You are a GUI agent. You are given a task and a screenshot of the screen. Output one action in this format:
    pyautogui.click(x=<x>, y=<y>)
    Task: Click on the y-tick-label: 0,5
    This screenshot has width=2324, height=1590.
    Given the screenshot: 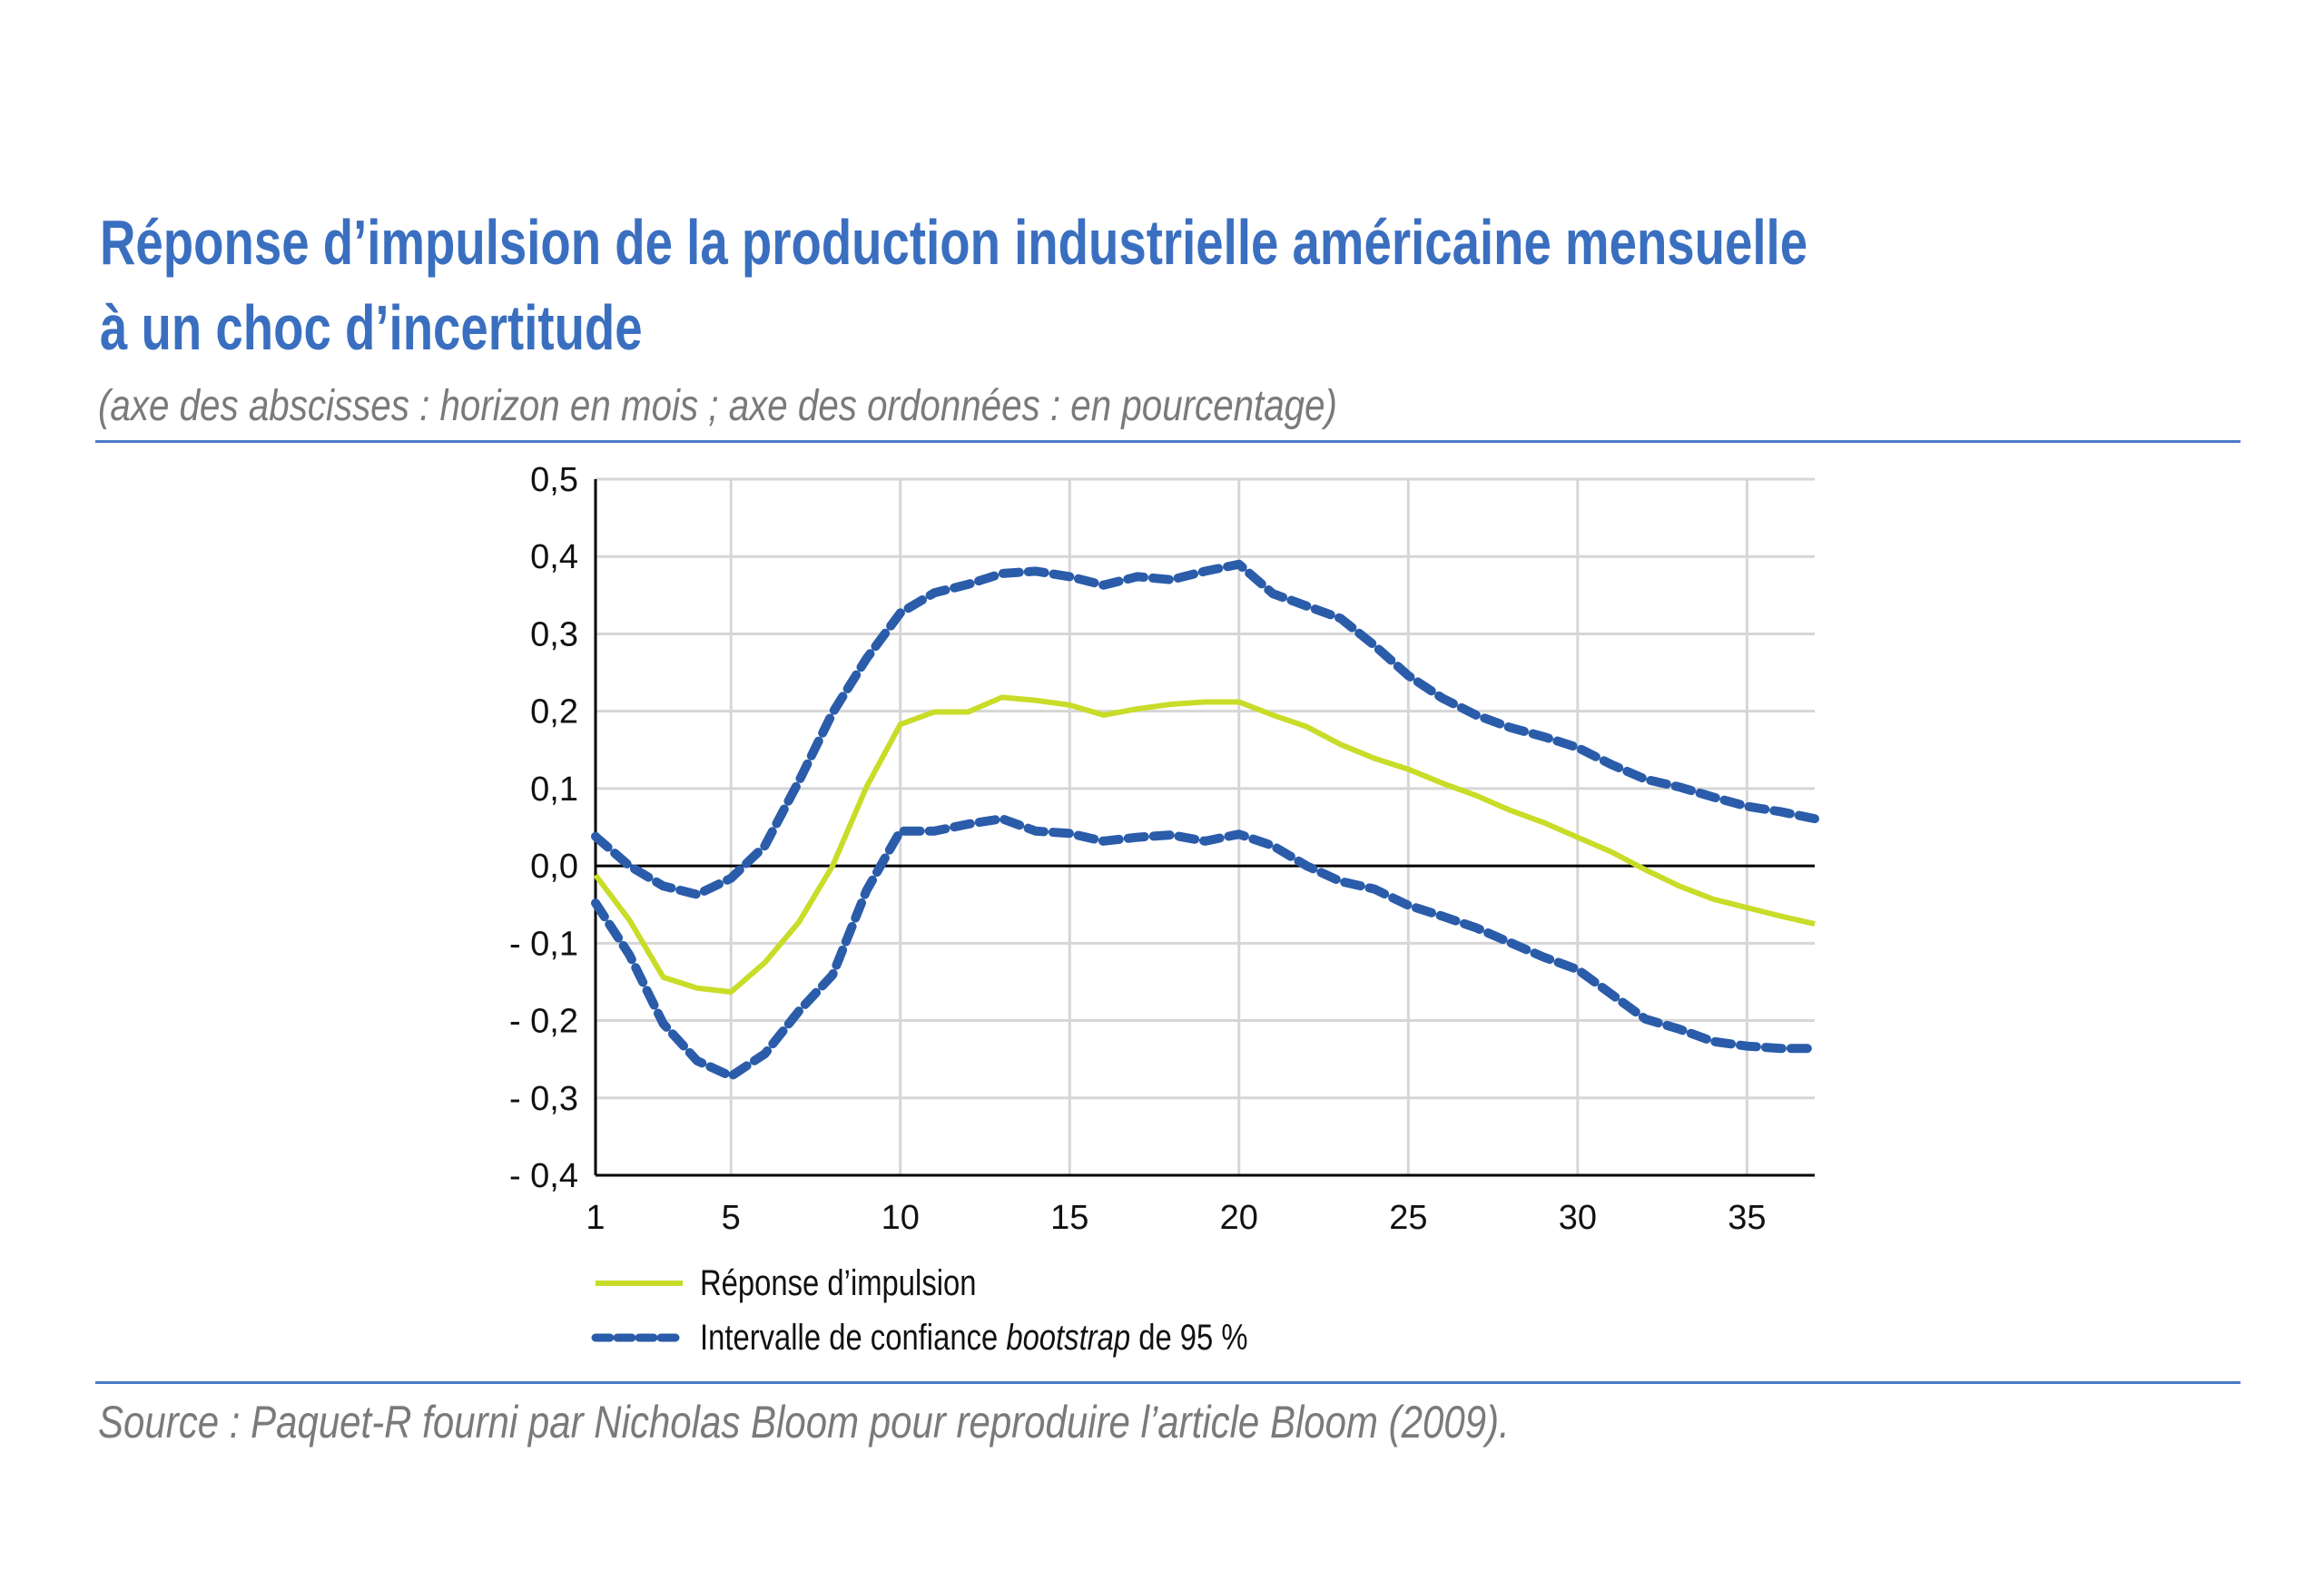 What is the action you would take?
    pyautogui.click(x=554, y=480)
    